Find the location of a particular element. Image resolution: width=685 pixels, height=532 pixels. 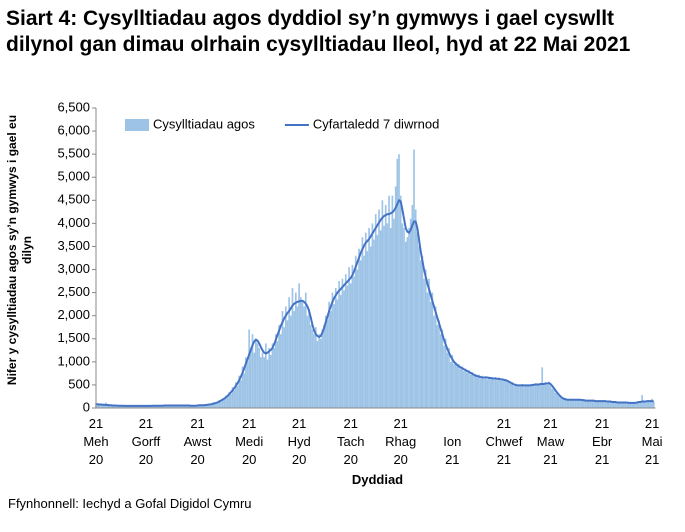

y-tick-label: 3,500 is located at coordinates (73, 245).